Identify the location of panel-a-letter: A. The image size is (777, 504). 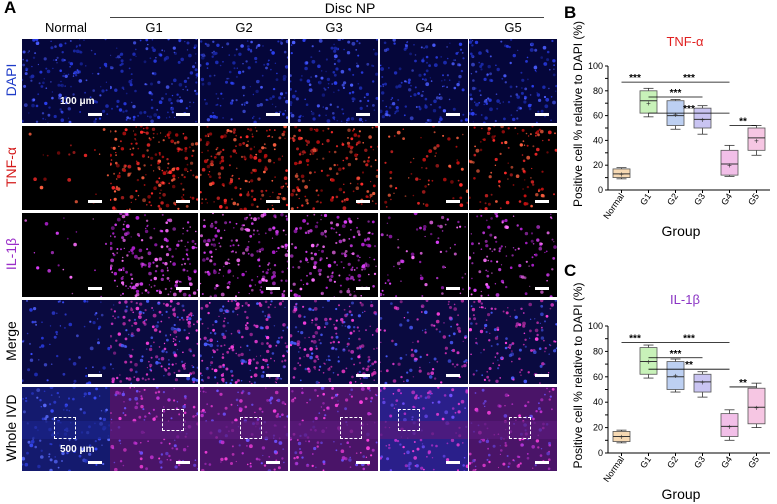
(10, 8).